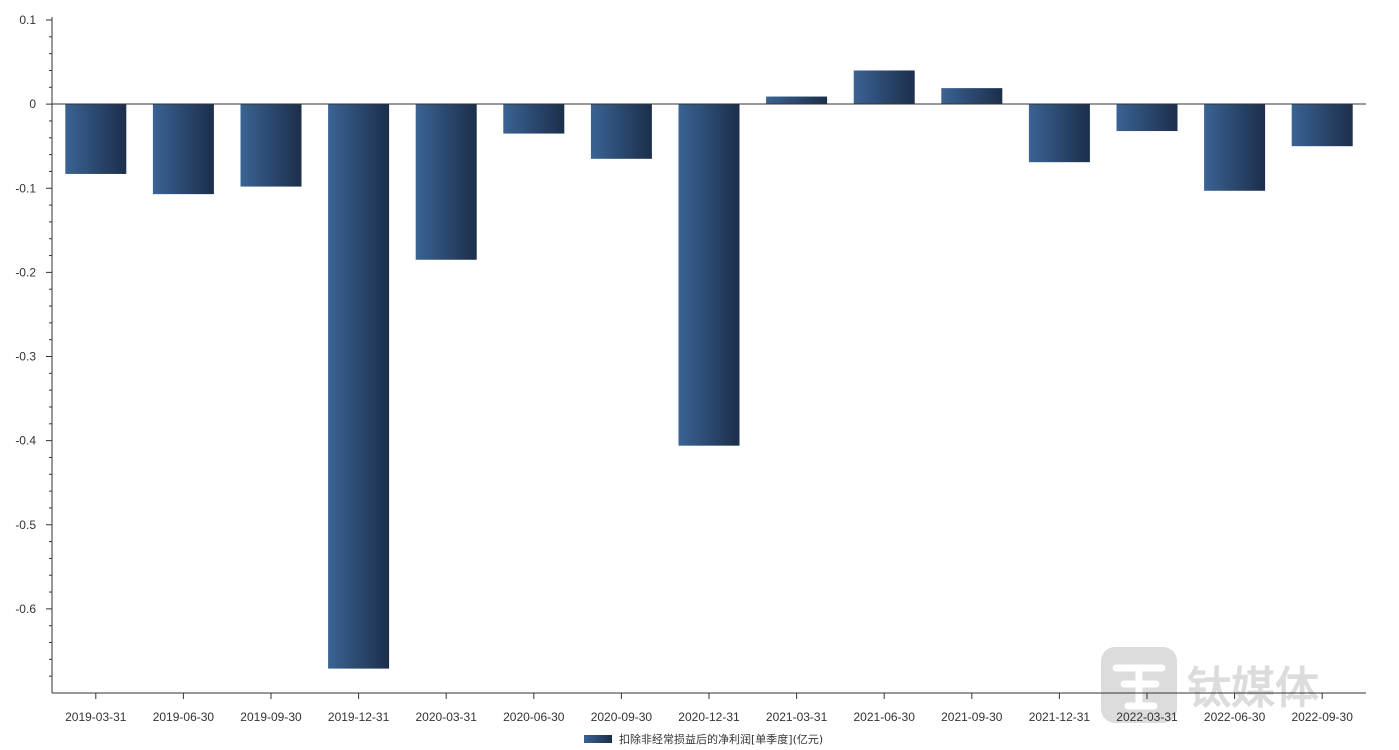  What do you see at coordinates (598, 739) in the screenshot?
I see `legend-swatch` at bounding box center [598, 739].